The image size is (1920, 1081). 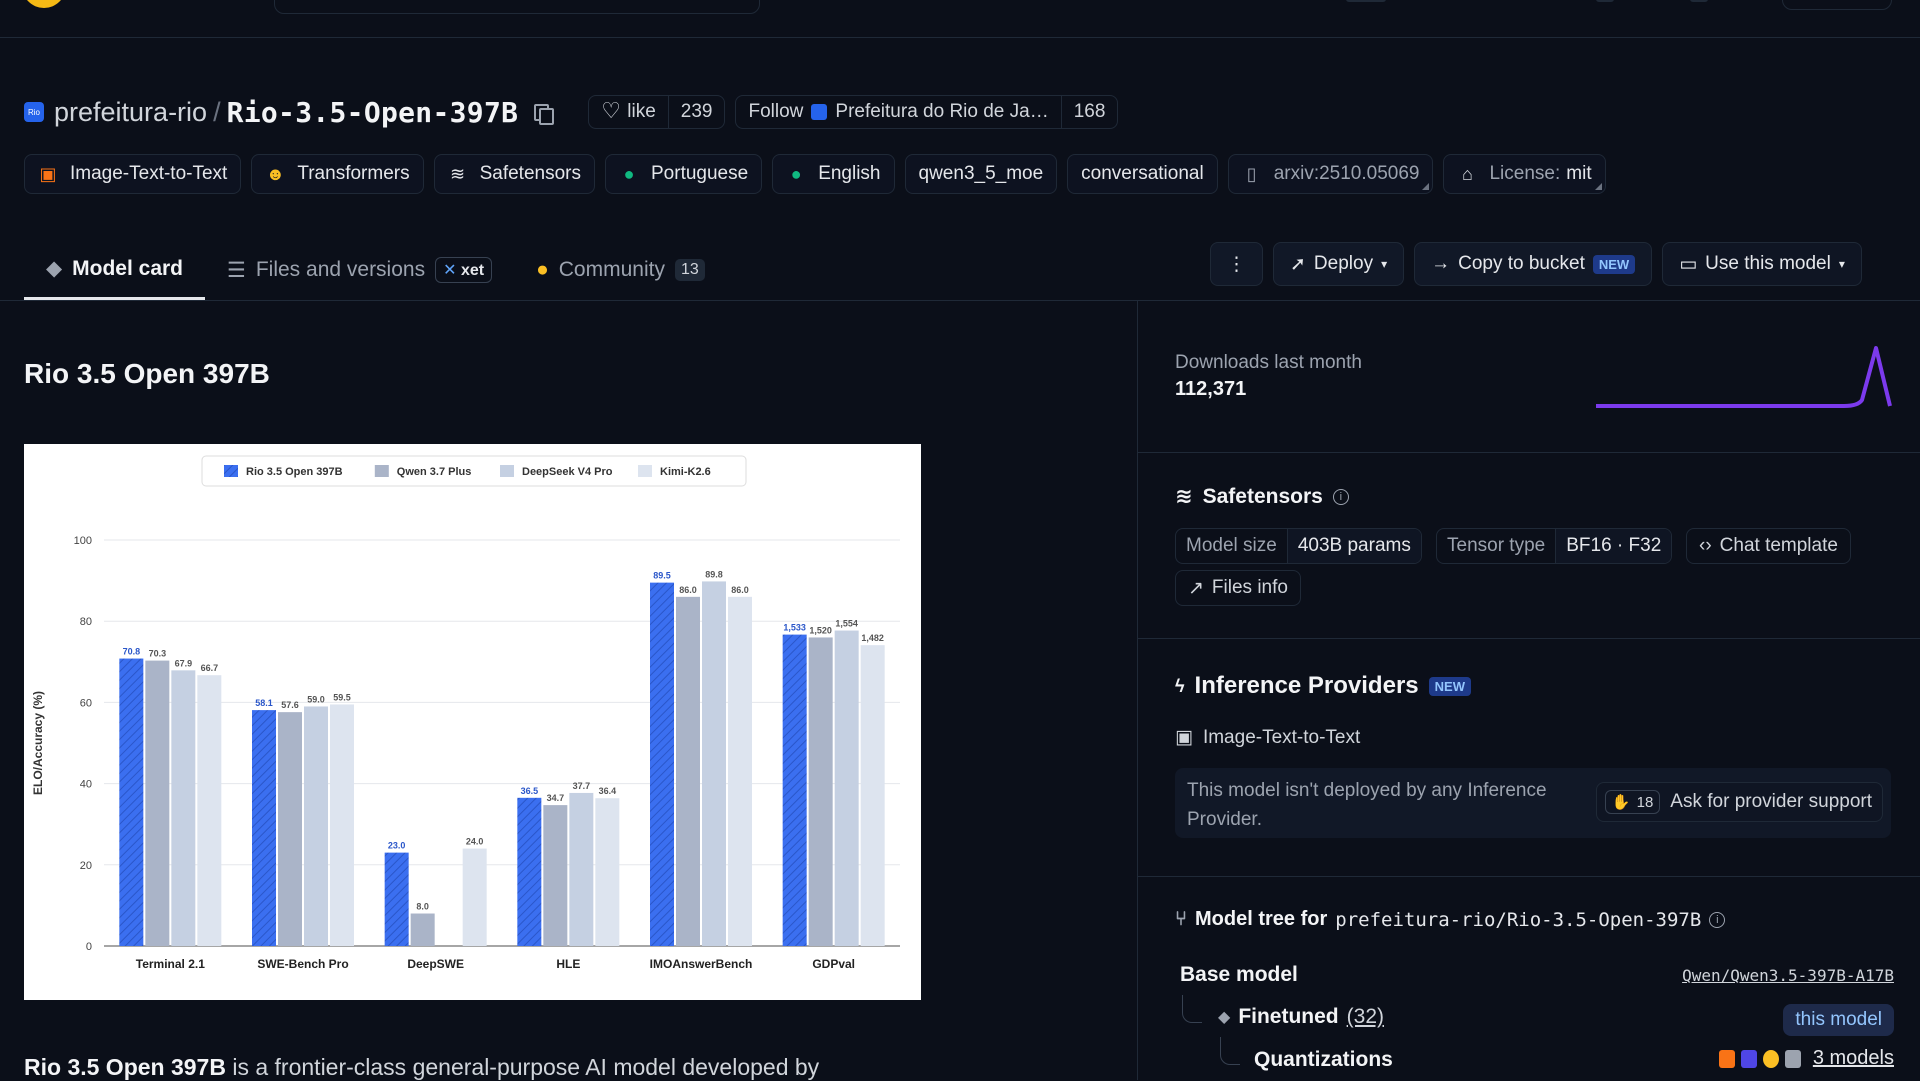 What do you see at coordinates (662, 576) in the screenshot?
I see `data-label: 89.5` at bounding box center [662, 576].